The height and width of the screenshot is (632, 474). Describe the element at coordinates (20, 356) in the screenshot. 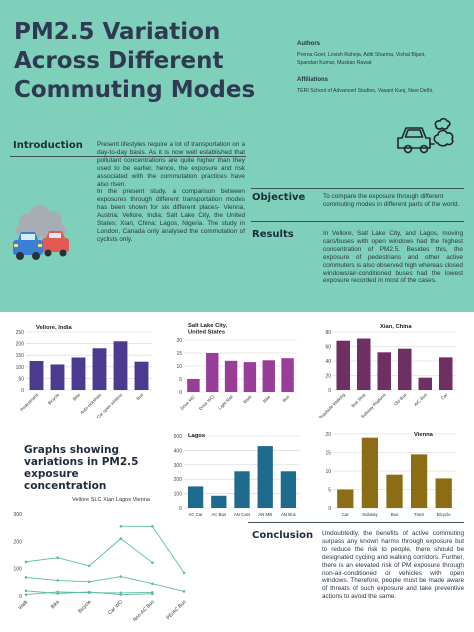

I see `y-tick-label: 150` at that location.